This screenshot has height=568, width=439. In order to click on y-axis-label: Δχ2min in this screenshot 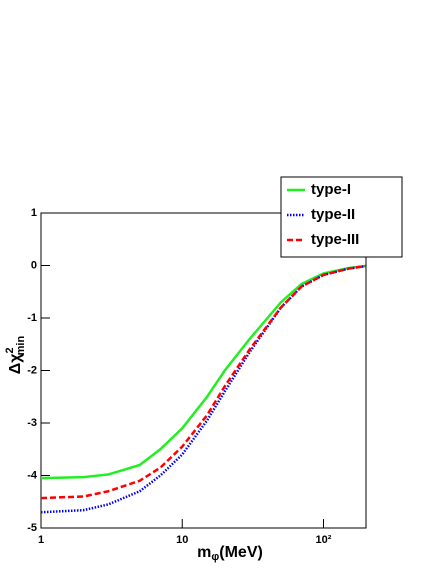, I will do `click(15, 355)`.